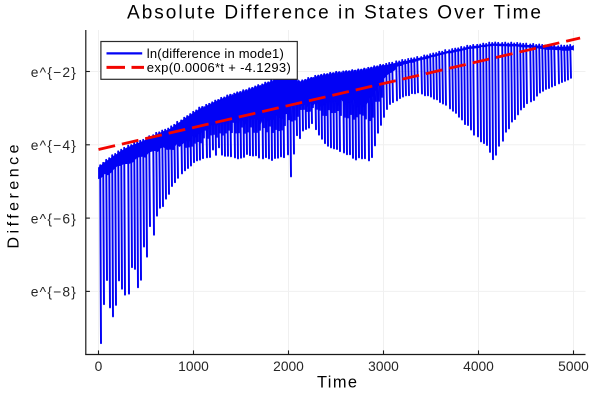 The width and height of the screenshot is (600, 400). I want to click on svg-text: 0, so click(99, 366).